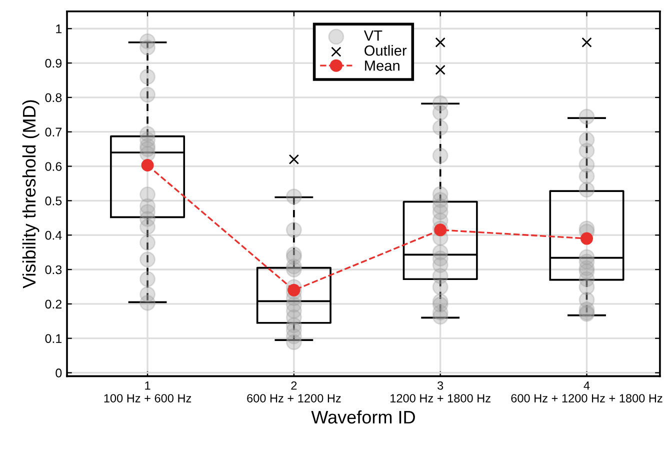 The image size is (670, 456). Describe the element at coordinates (382, 65) in the screenshot. I see `legend-label: Mean` at that location.